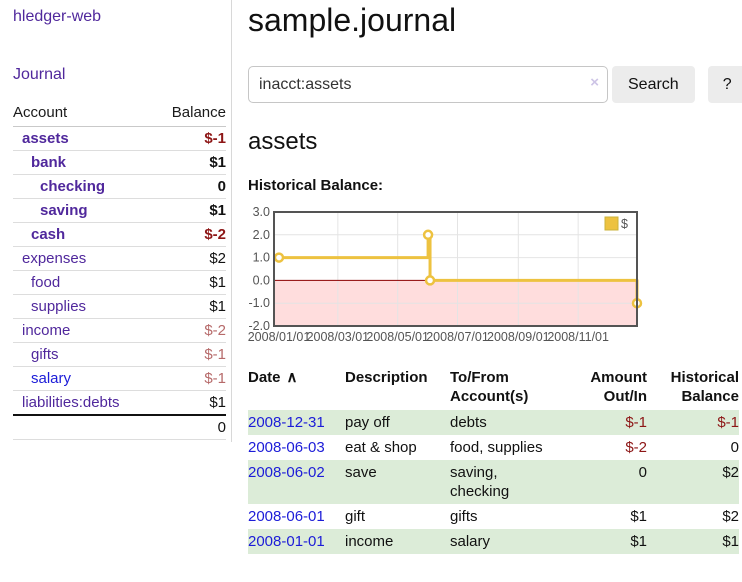 The image size is (742, 582). I want to click on date-cell: 2008-12-31, so click(296, 422).